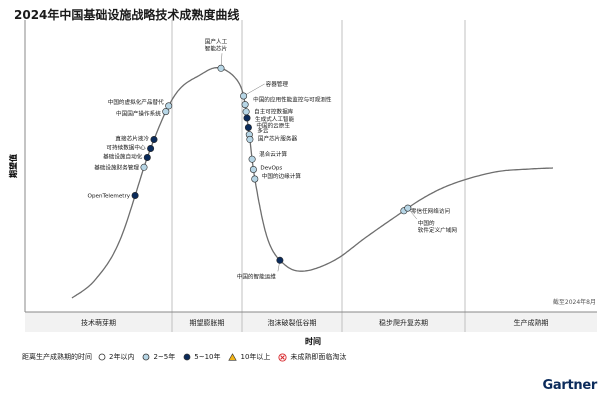 The width and height of the screenshot is (607, 401). Describe the element at coordinates (282, 357) in the screenshot. I see `x-circle-red-icon` at that location.